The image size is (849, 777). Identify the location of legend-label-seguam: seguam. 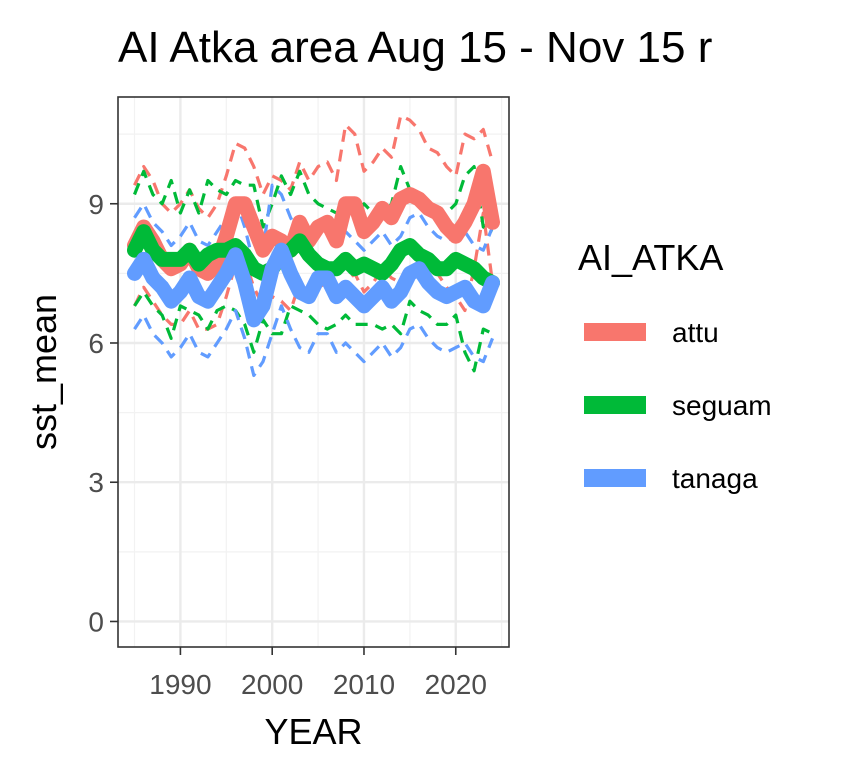
(722, 405).